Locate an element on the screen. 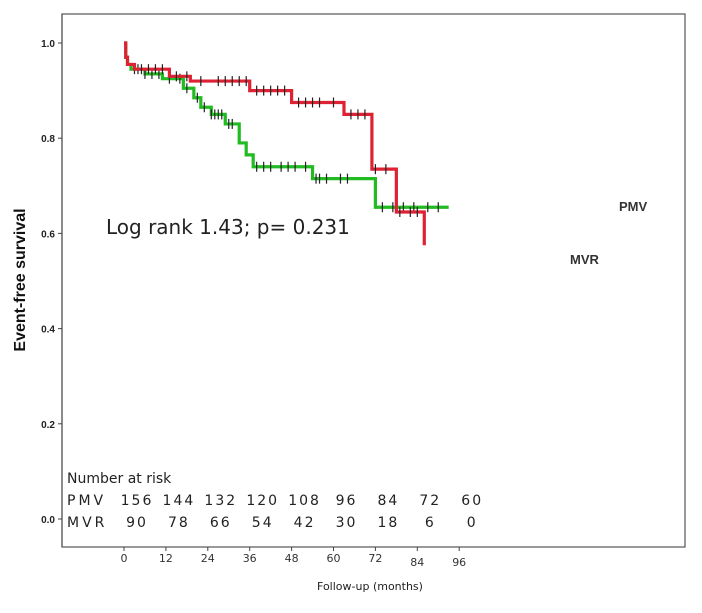 The width and height of the screenshot is (702, 613). risk-row-label-pmv: PMV is located at coordinates (86, 501).